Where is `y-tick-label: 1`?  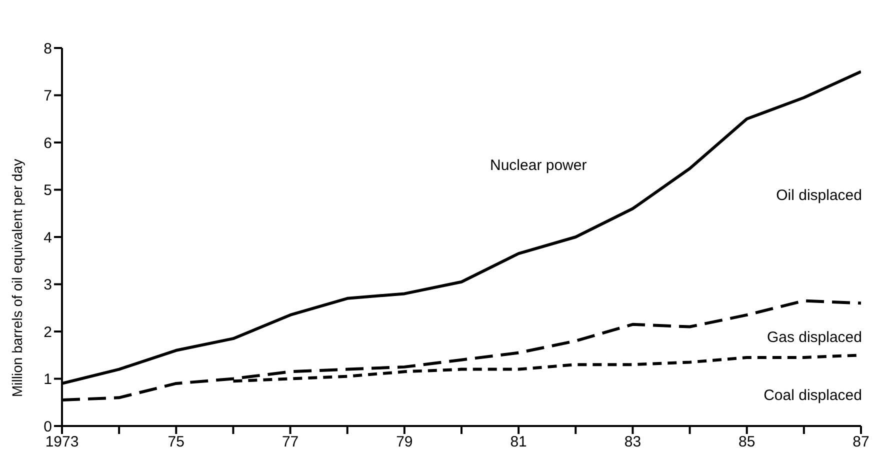 y-tick-label: 1 is located at coordinates (48, 379).